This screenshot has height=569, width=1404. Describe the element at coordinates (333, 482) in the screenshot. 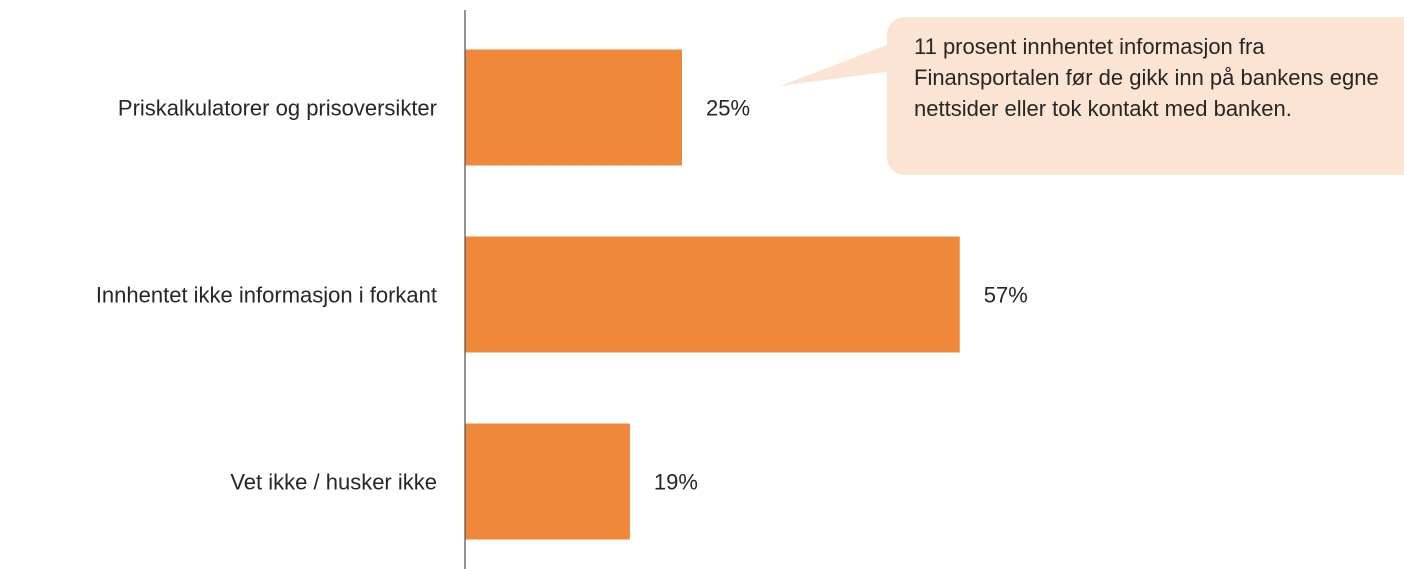

I see `category-label-2: Vet ikke / husker ikke` at that location.